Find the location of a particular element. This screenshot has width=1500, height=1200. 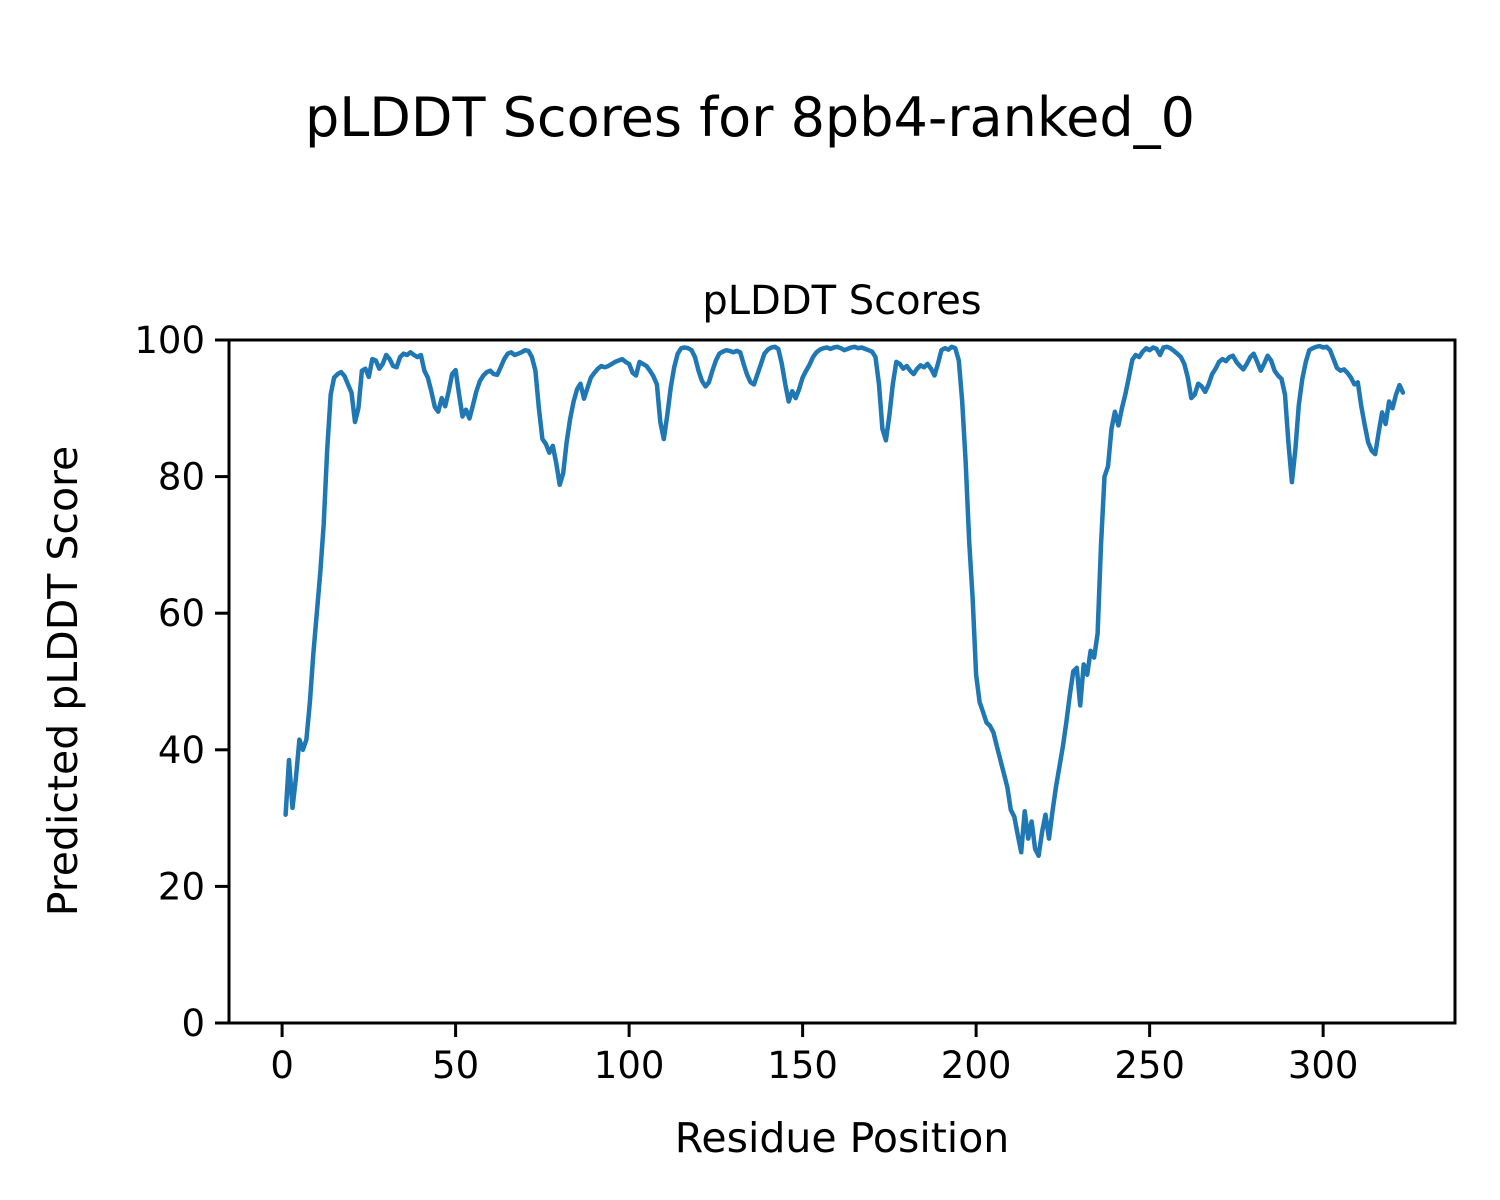

x-axis-label: Residue Position is located at coordinates (842, 1138).